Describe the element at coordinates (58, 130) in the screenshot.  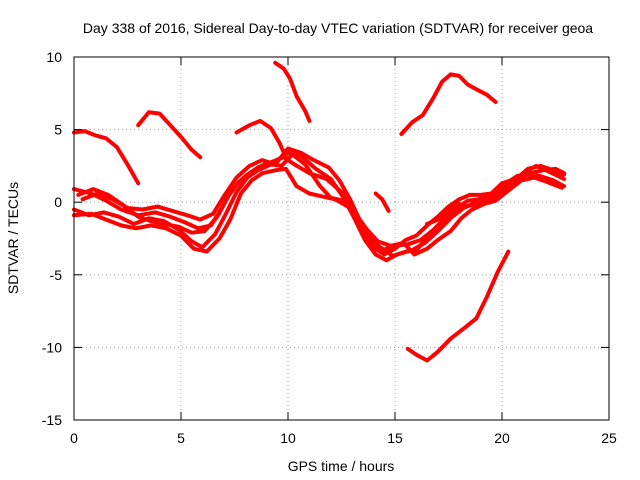
I see `y-tick-label: 5` at that location.